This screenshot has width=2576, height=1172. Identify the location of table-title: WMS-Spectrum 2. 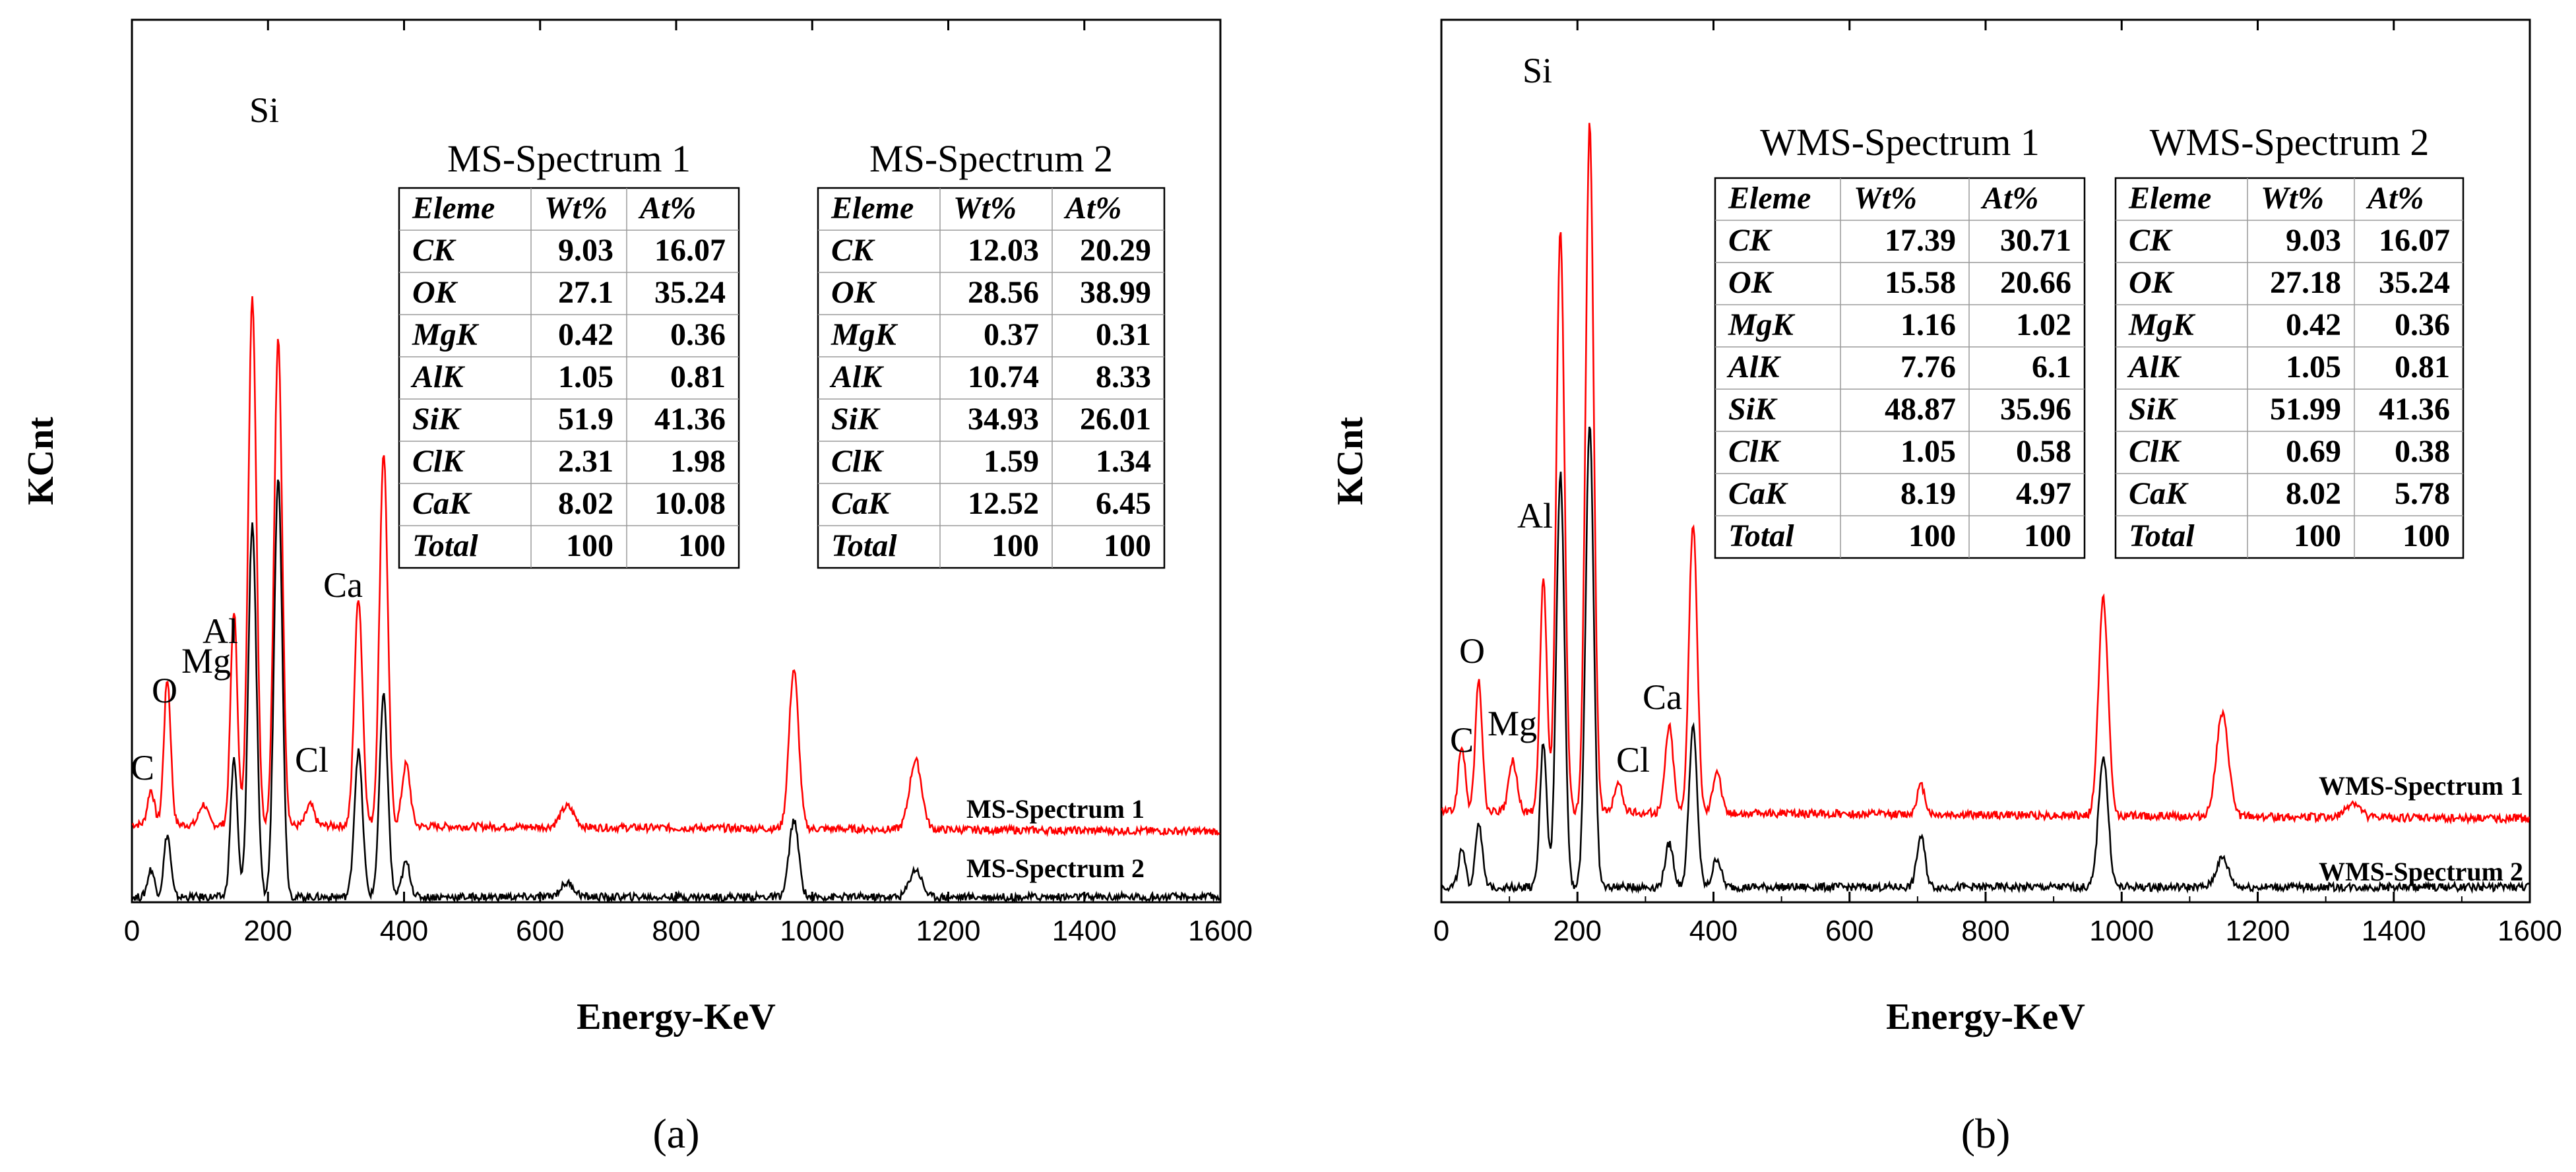
(2290, 142).